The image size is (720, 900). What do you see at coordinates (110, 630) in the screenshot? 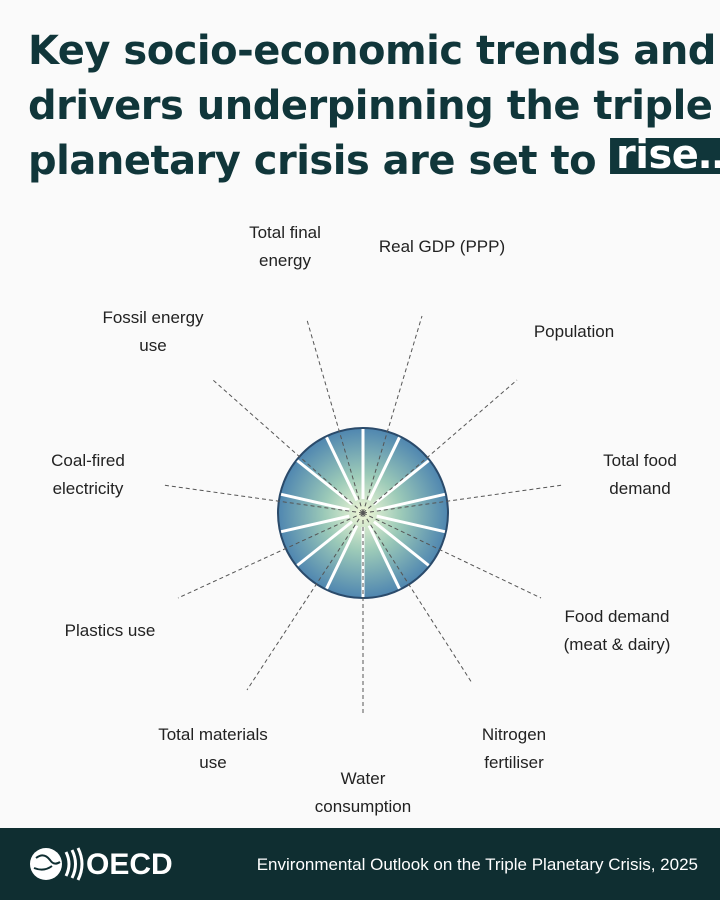
I see `driver-label: Plastics use` at bounding box center [110, 630].